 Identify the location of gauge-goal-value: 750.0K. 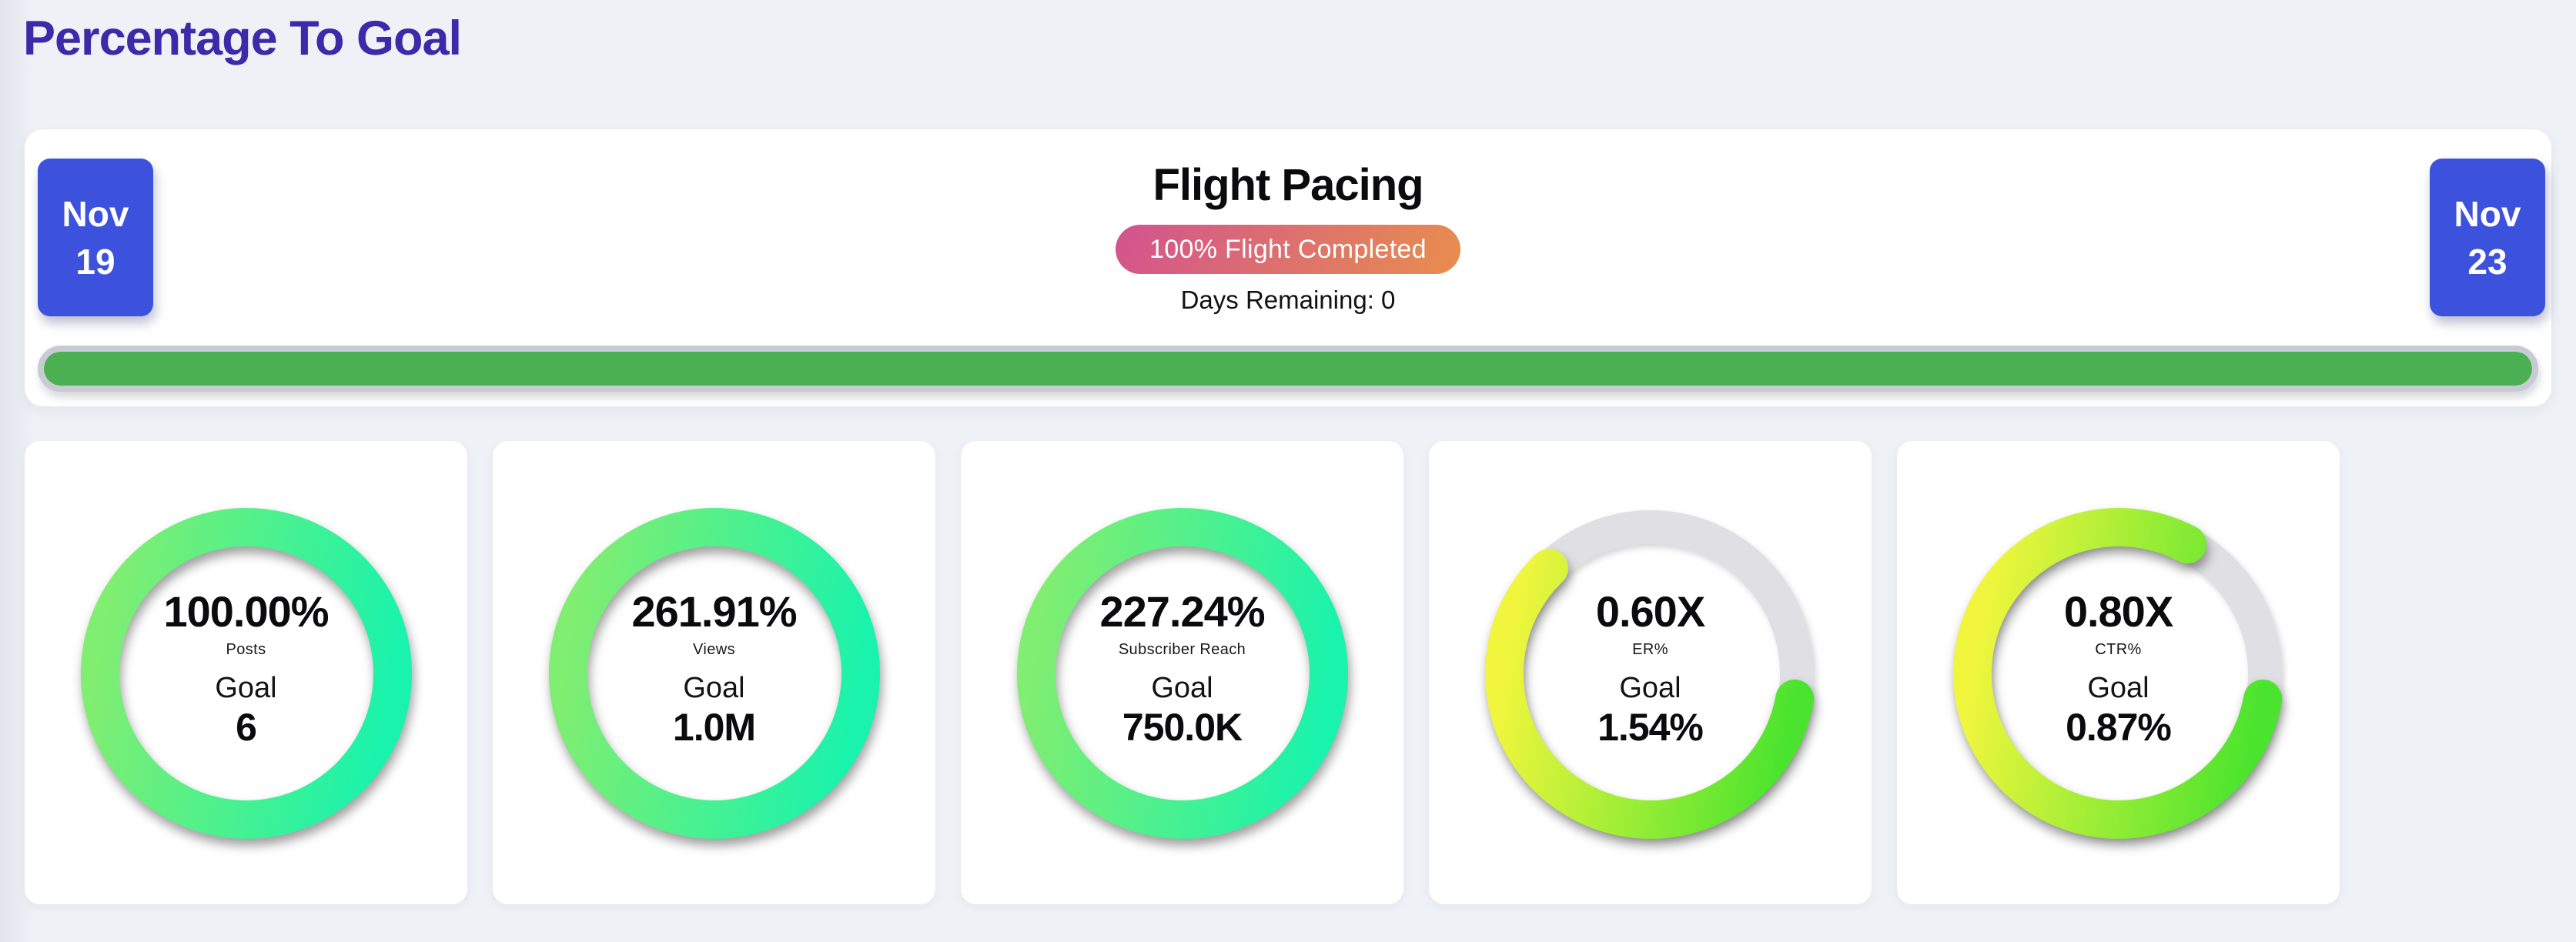
(1182, 727).